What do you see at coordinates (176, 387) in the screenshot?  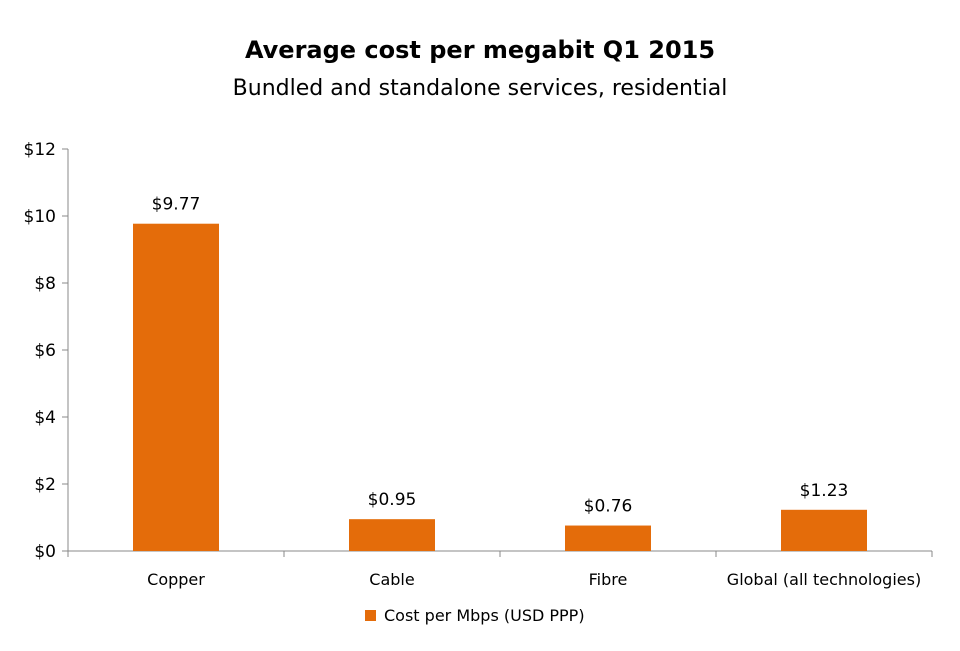 I see `bar-copper` at bounding box center [176, 387].